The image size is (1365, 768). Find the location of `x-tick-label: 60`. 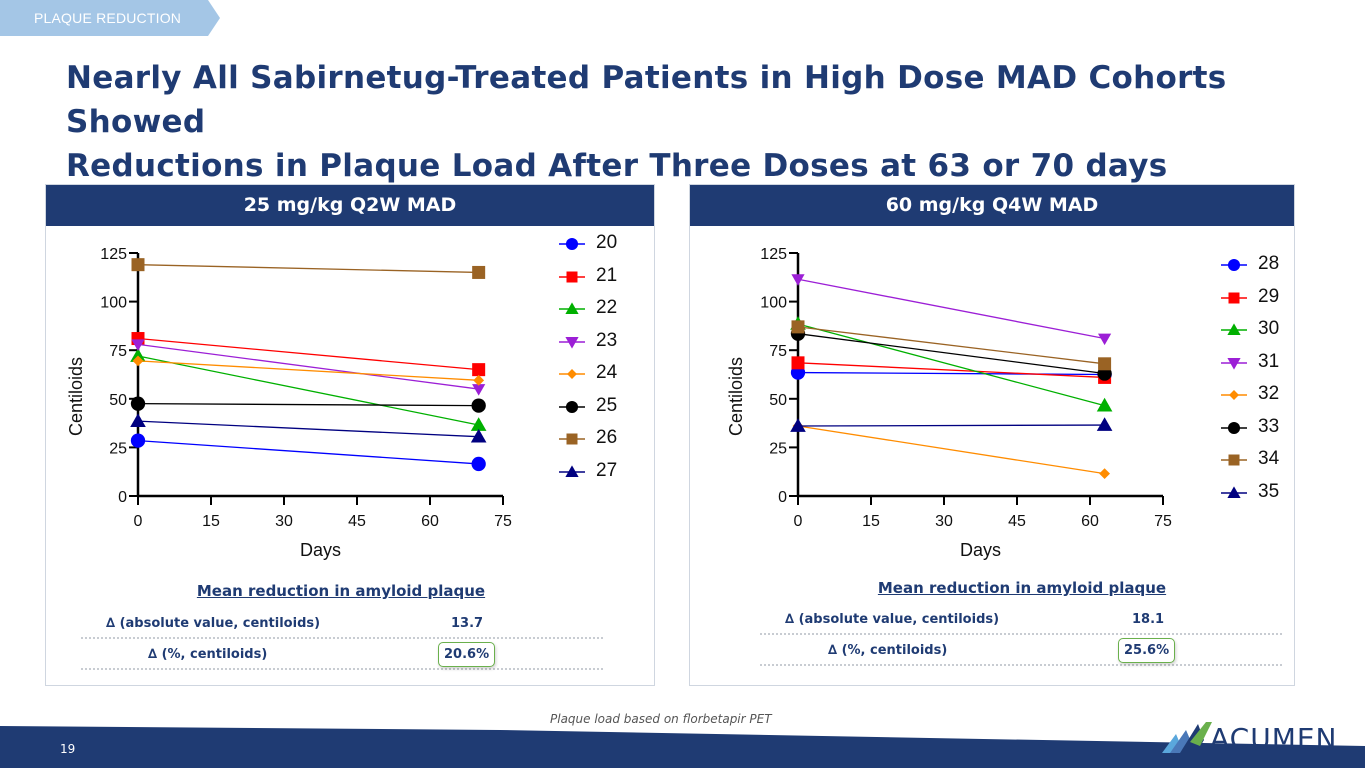

x-tick-label: 60 is located at coordinates (1090, 521).